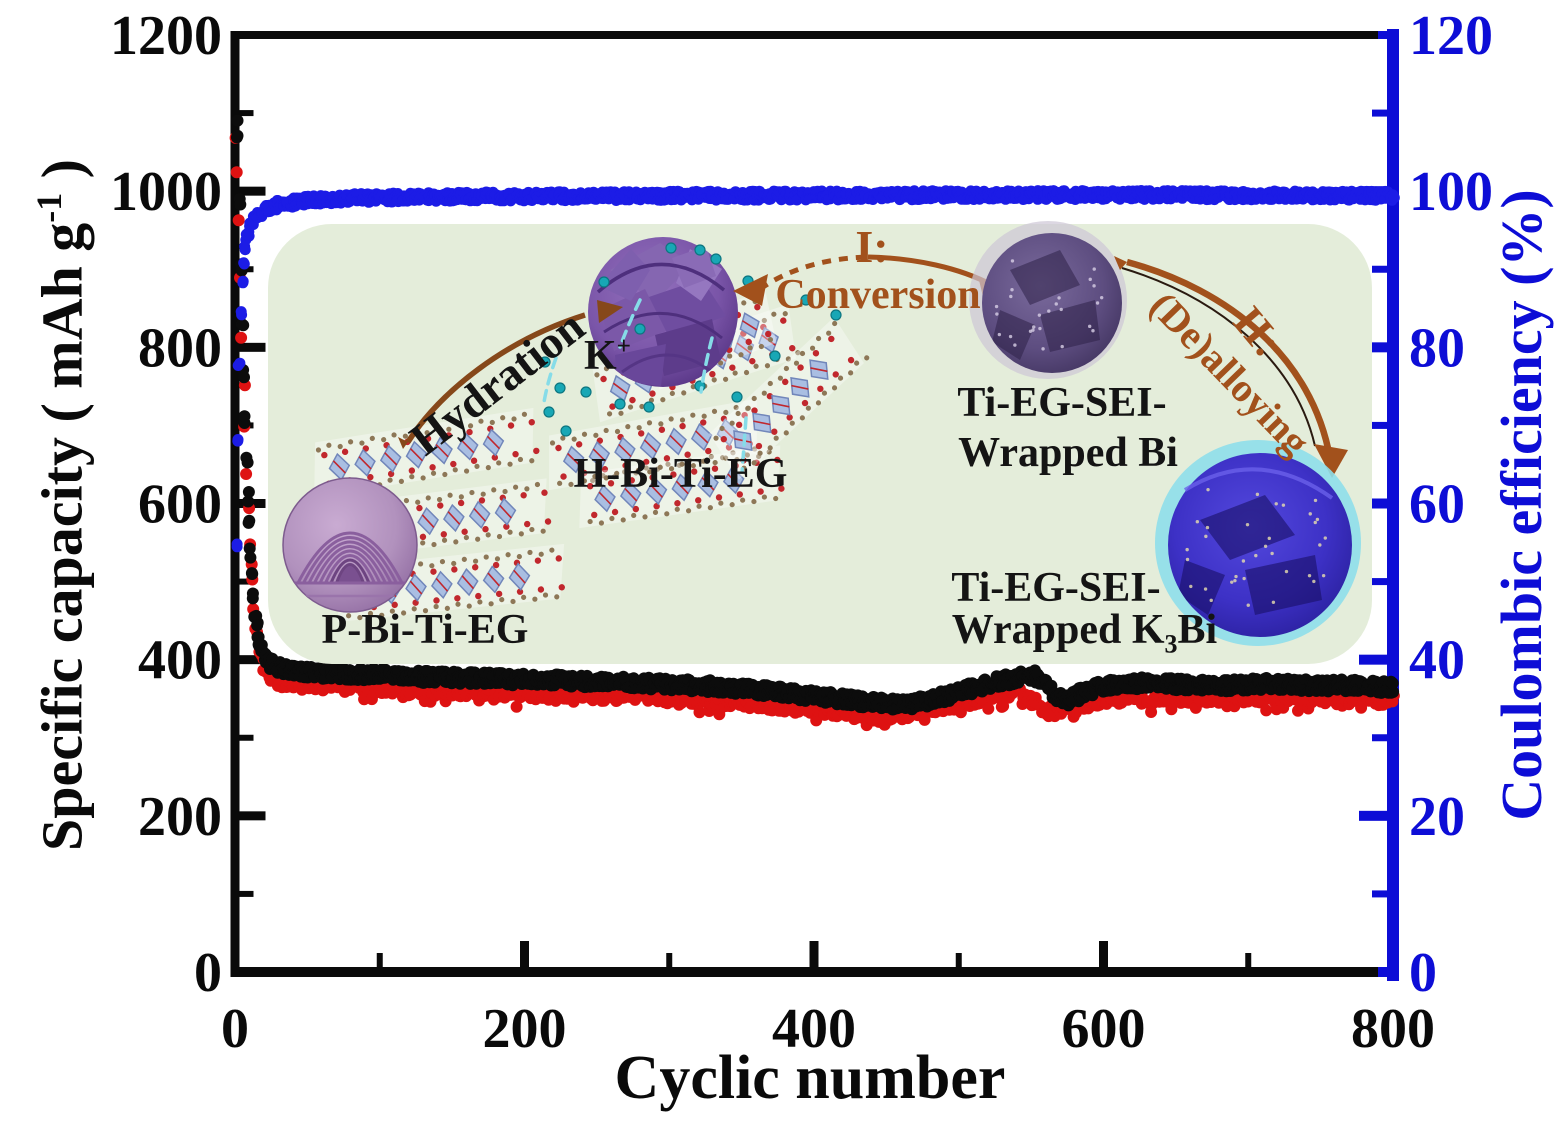 This screenshot has height=1125, width=1566. I want to click on x-tick-label: 400, so click(814, 1029).